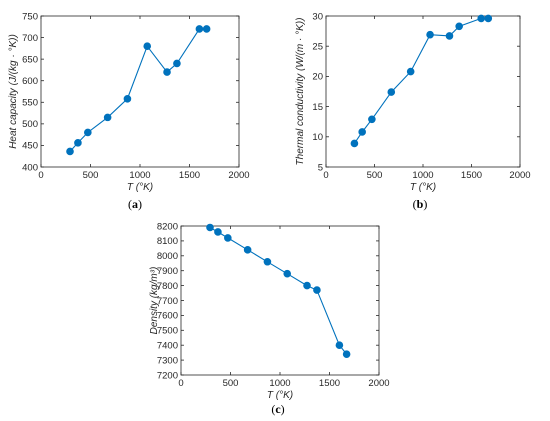 This screenshot has height=421, width=550. Describe the element at coordinates (317, 107) in the screenshot. I see `y-tick-label: 15` at that location.